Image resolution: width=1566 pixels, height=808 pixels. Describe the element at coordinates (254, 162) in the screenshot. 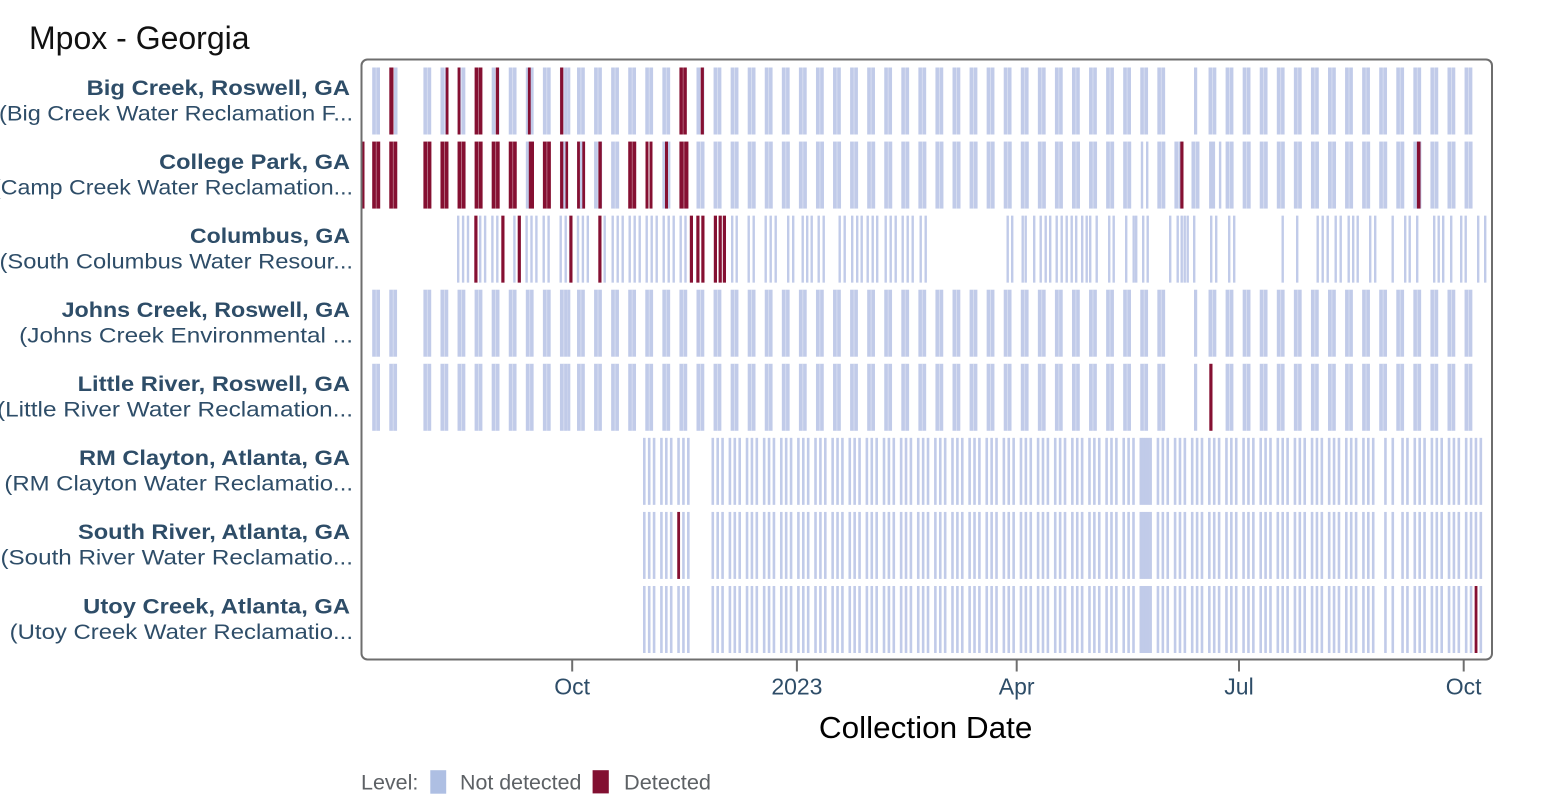

I see `svg-text: College Park, GA` at that location.